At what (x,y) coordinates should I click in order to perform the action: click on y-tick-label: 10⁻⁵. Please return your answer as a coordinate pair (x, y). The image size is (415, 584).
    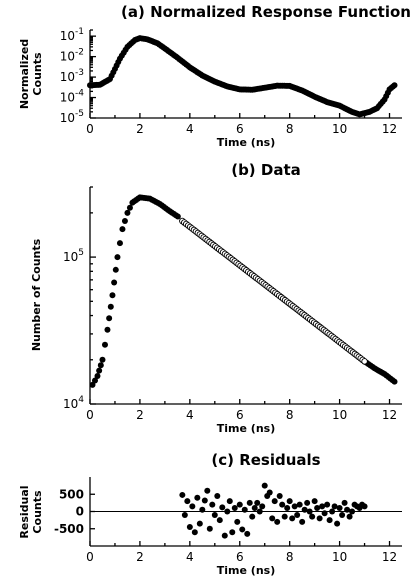
    Looking at the image, I should click on (72, 117).